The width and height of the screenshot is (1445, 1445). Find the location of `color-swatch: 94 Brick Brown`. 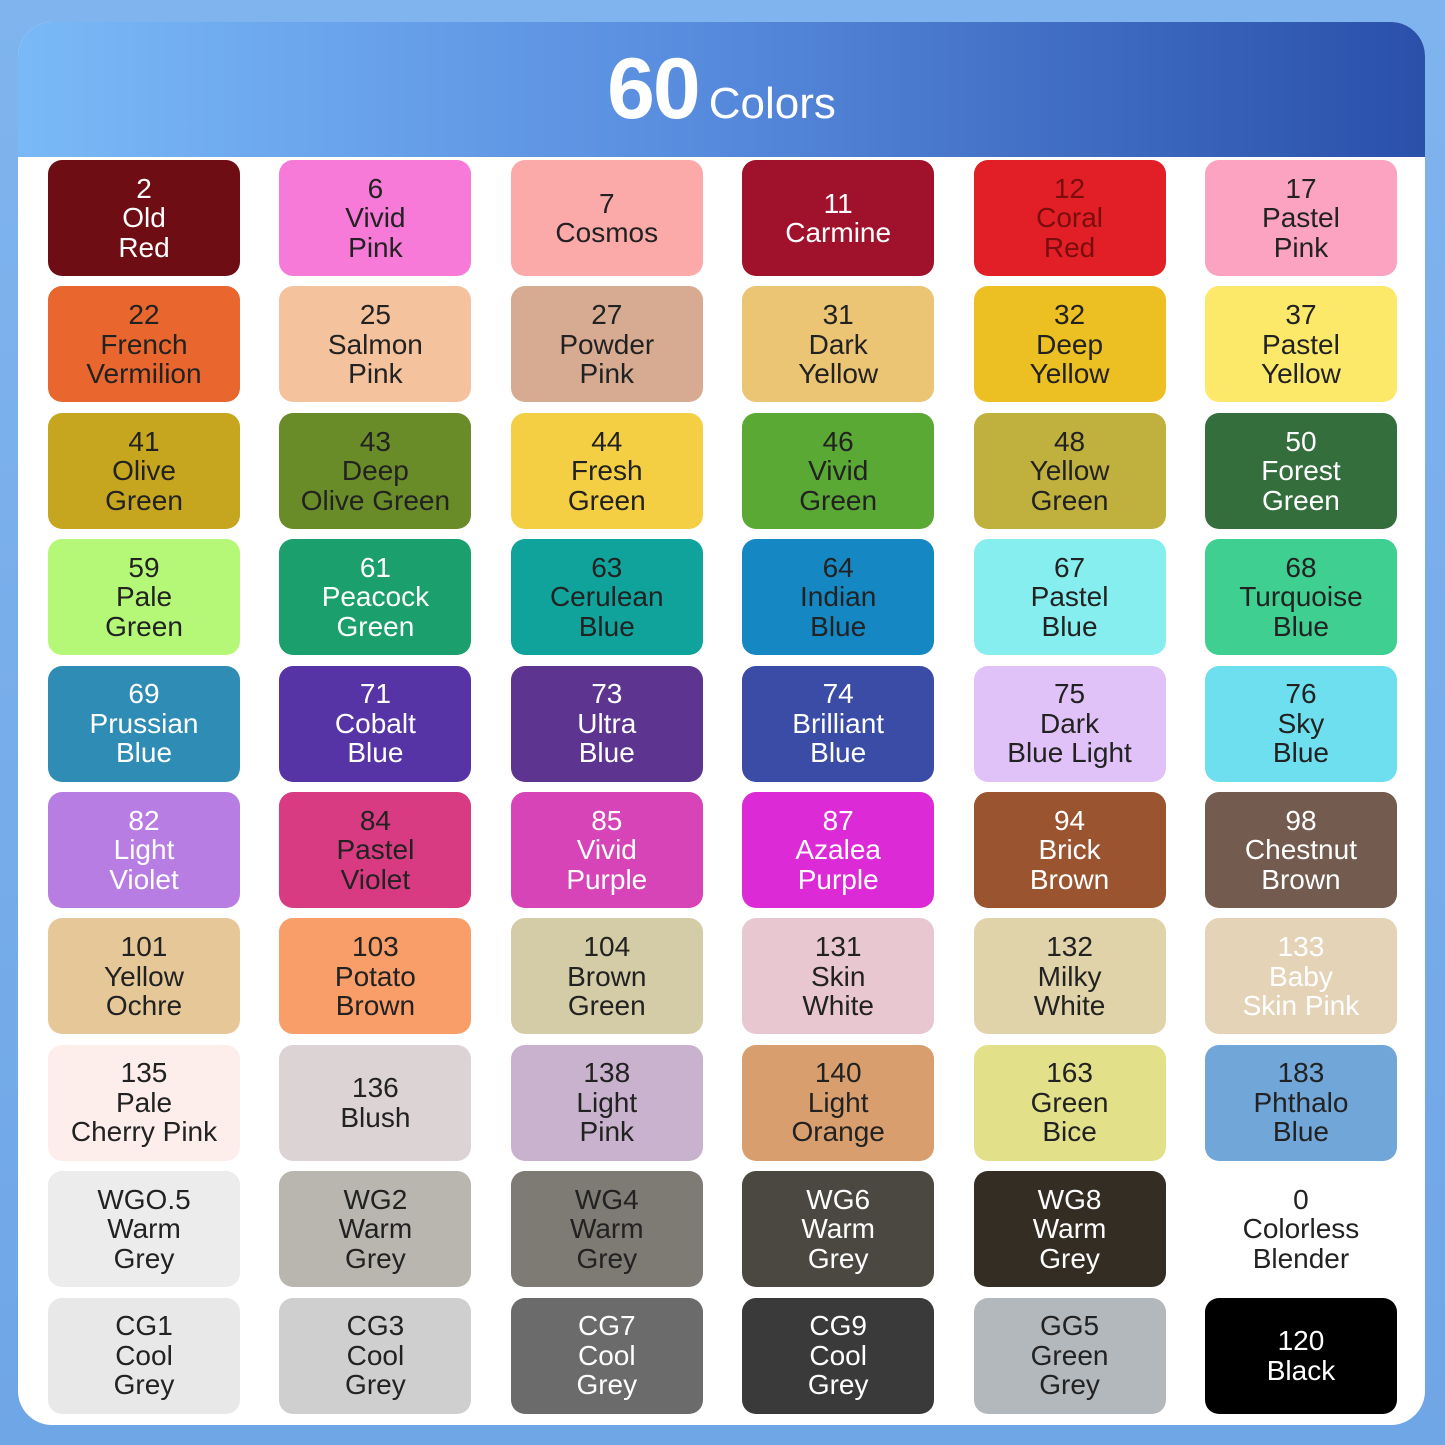

color-swatch: 94 Brick Brown is located at coordinates (1069, 849).